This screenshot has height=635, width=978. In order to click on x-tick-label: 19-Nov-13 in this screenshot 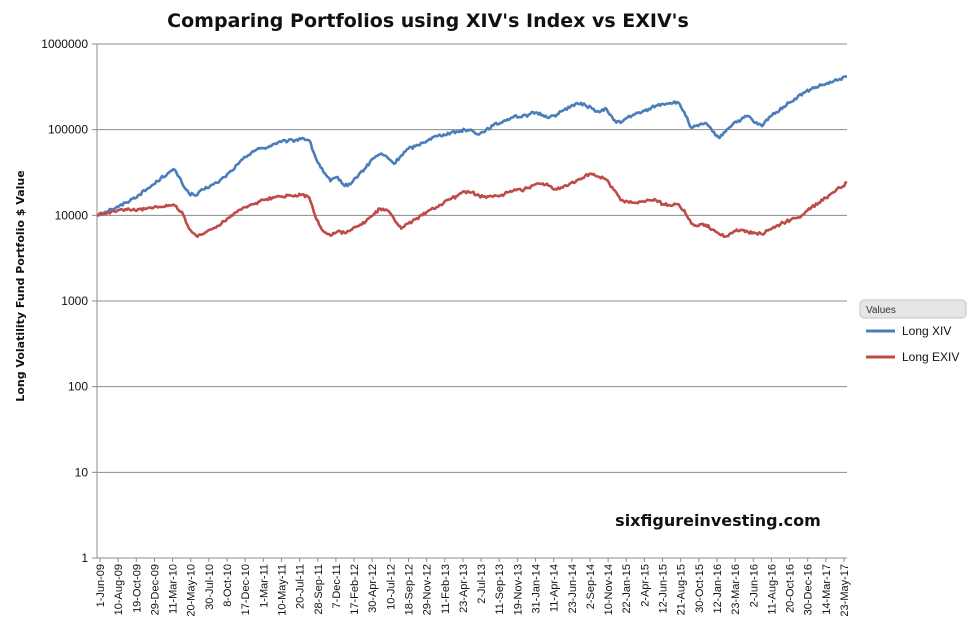, I will do `click(518, 589)`.